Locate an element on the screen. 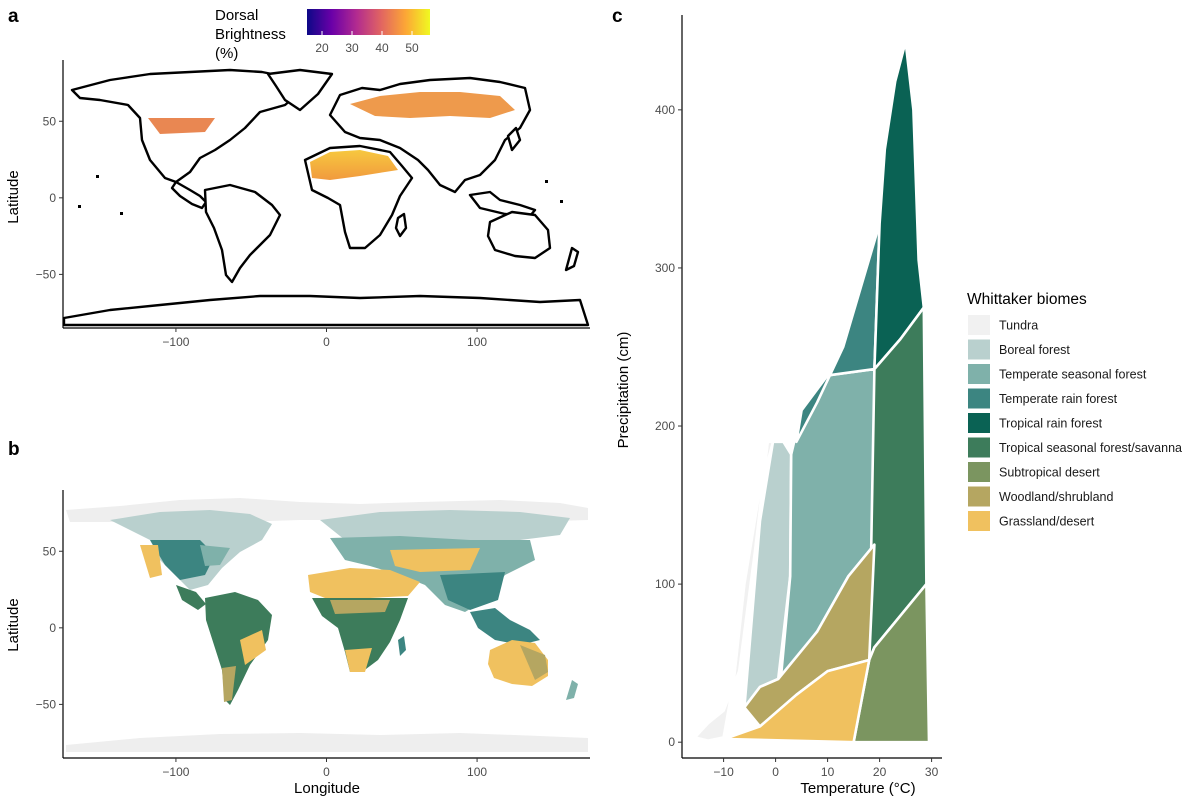 The image size is (1200, 809). legend-swatch-woodland-shrubland is located at coordinates (979, 496).